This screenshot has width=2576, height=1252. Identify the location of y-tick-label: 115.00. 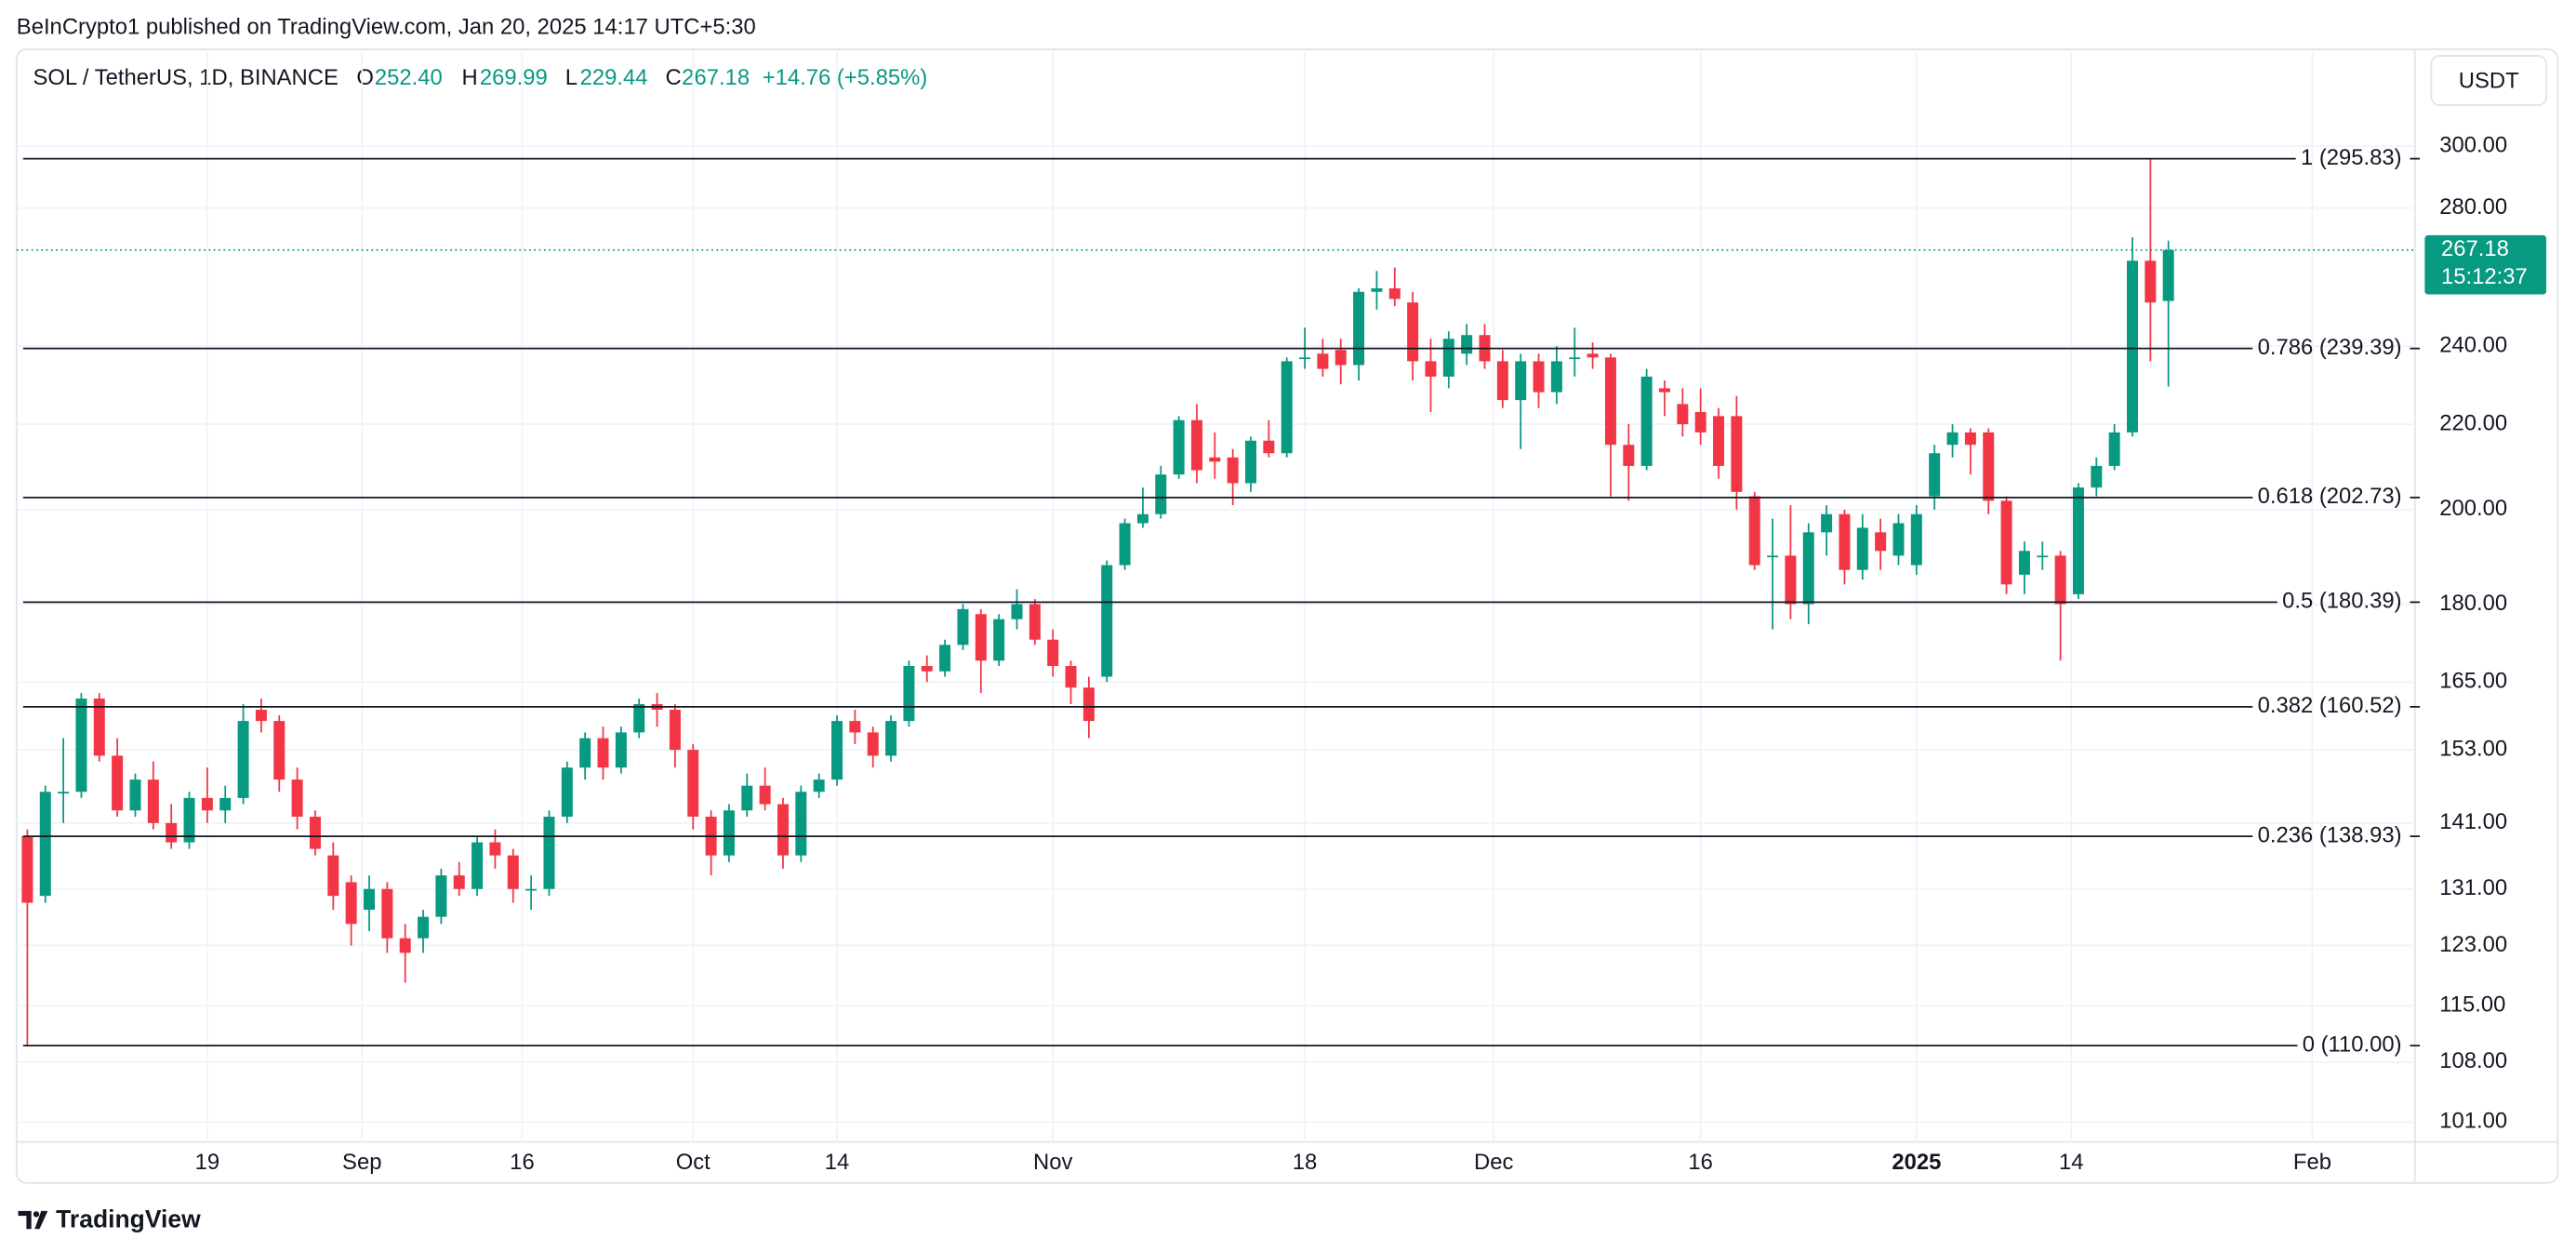
(2472, 1005).